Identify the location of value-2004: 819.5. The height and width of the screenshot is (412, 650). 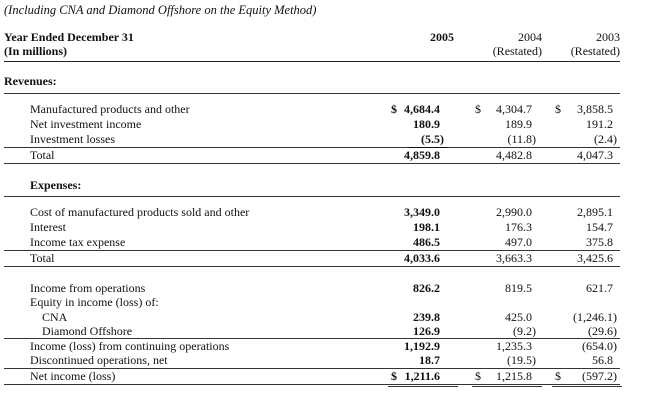
(518, 288).